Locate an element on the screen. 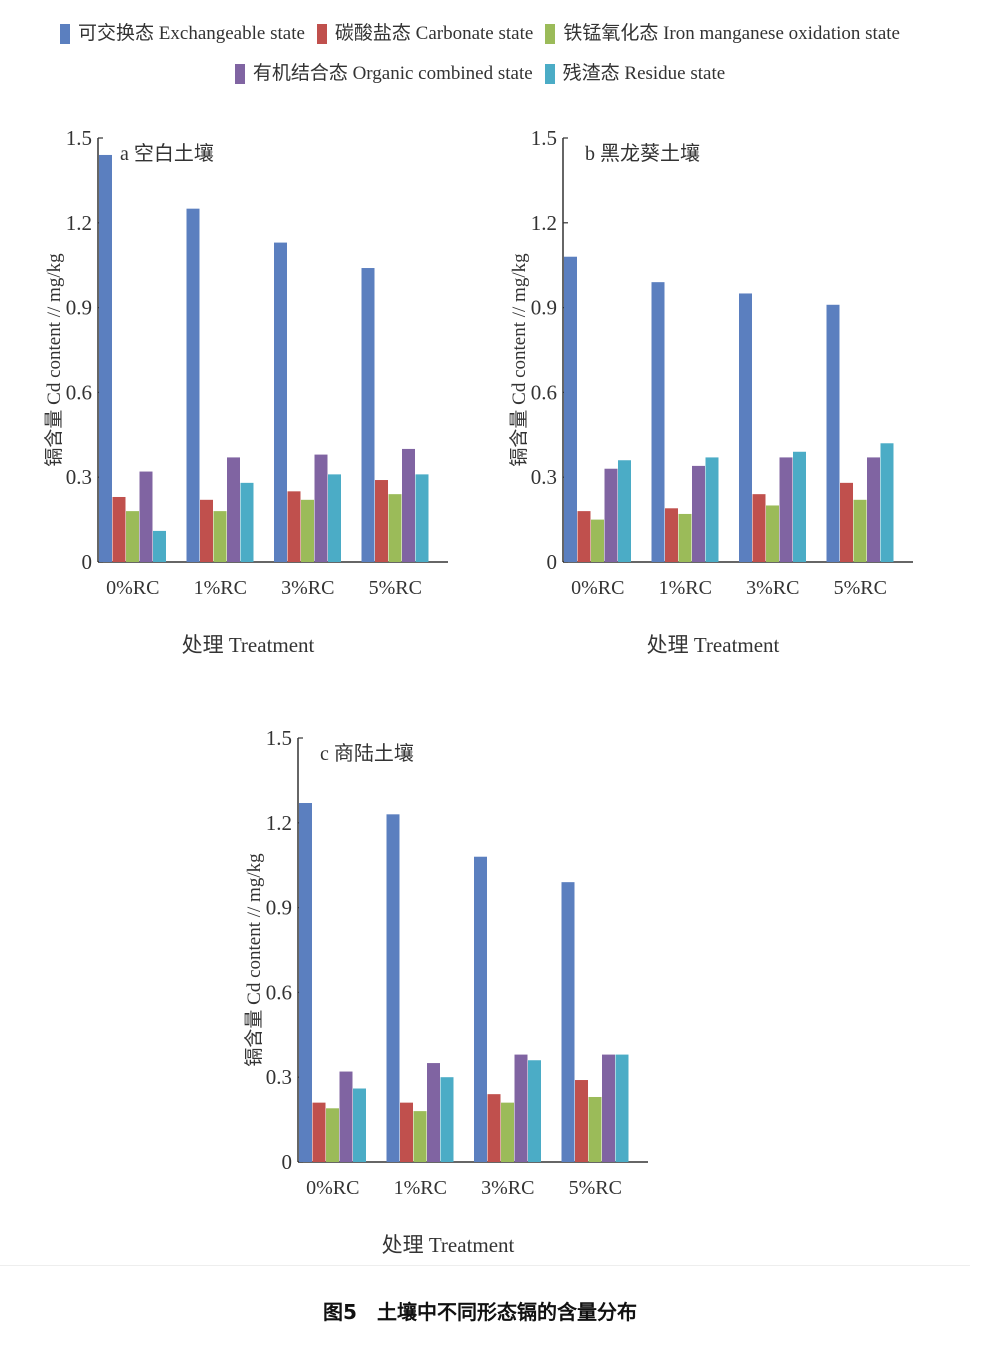  legend-label: 可交换态 Exchangeable state is located at coordinates (191, 33).